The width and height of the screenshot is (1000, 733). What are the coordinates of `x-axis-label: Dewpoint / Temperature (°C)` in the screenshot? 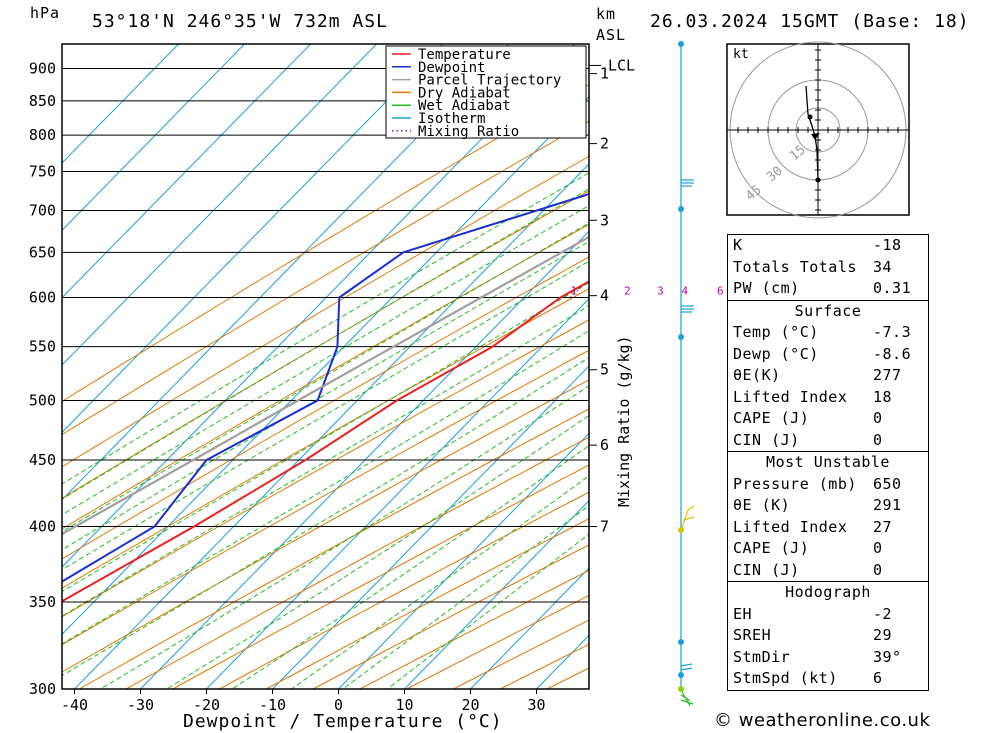 It's located at (343, 721).